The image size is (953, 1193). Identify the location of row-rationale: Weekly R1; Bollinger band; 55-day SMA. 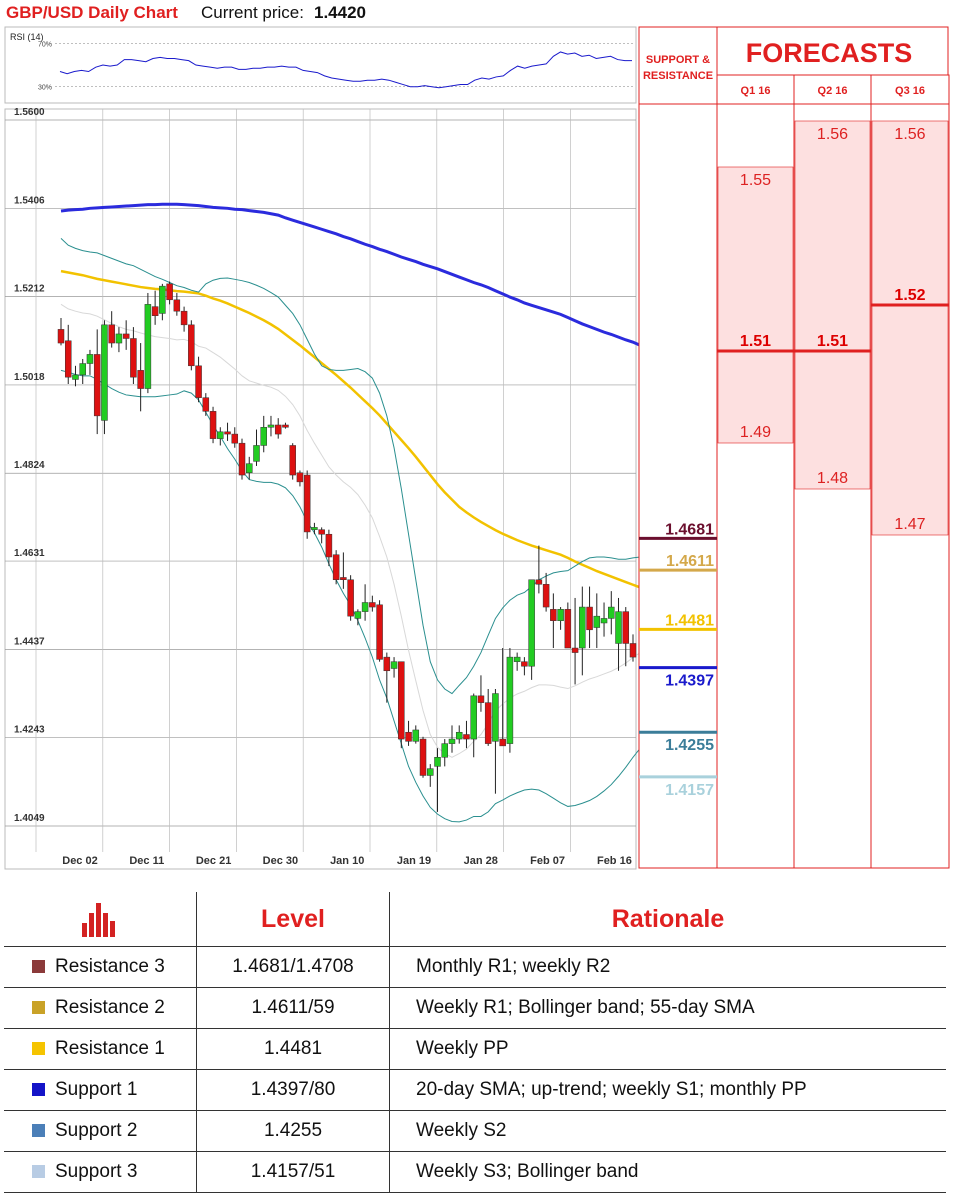
(667, 1008).